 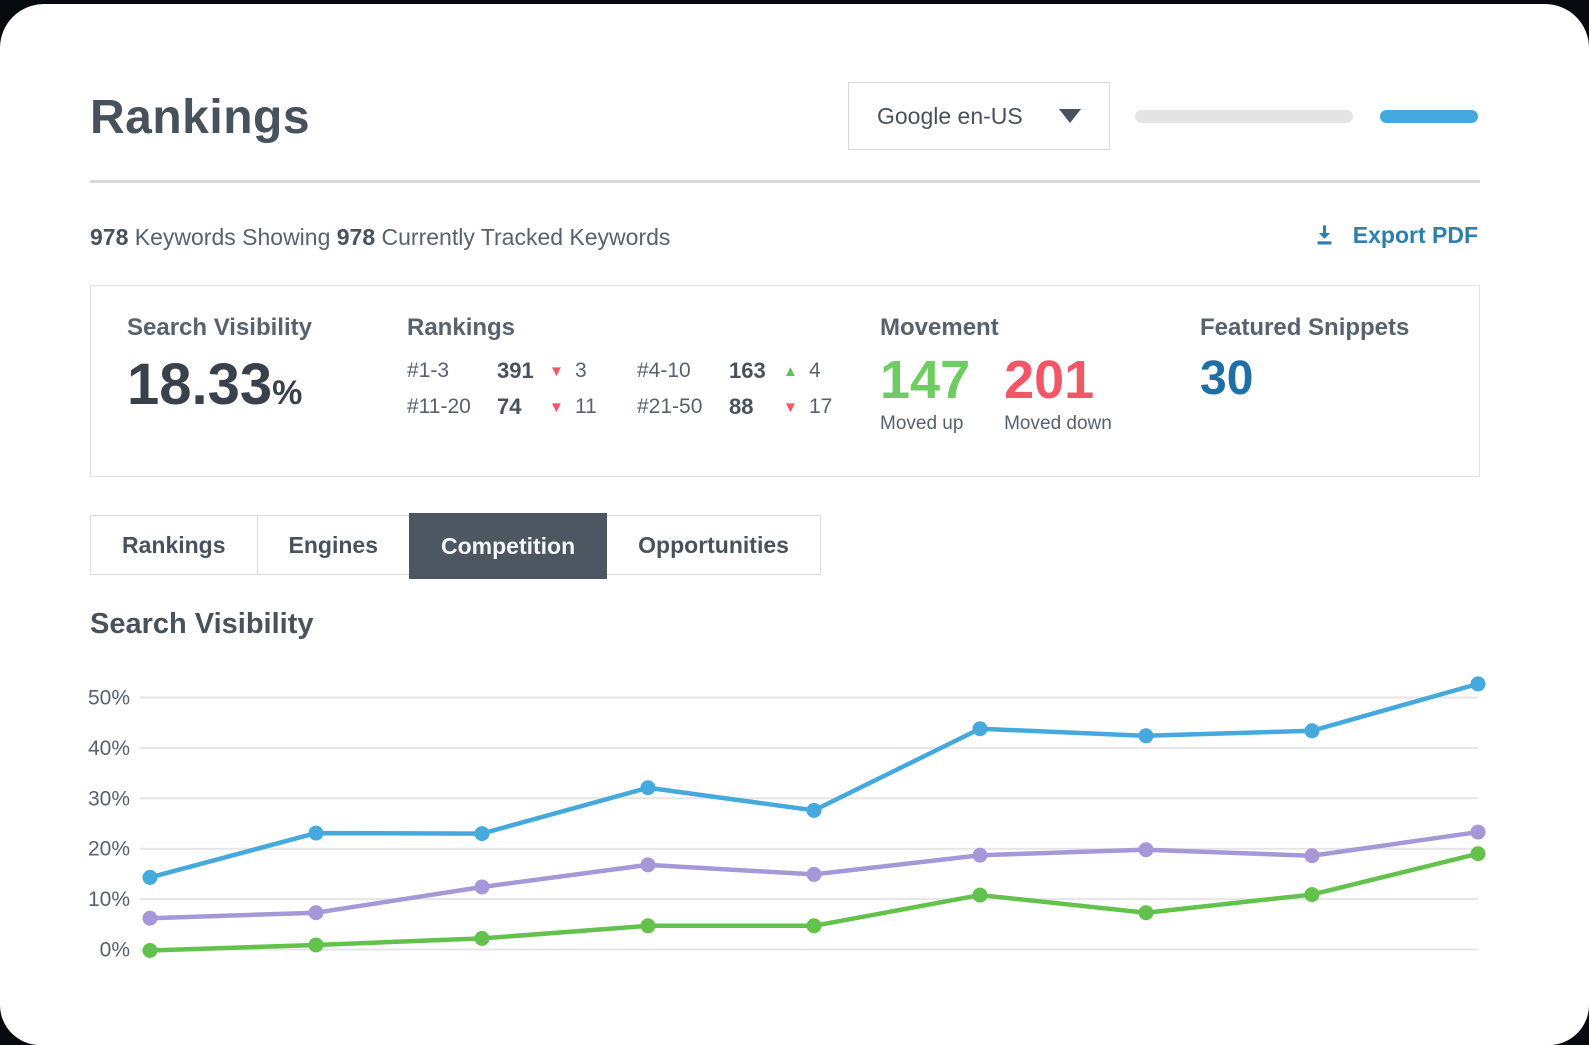 I want to click on chart-title: Search Visibility, so click(x=202, y=624).